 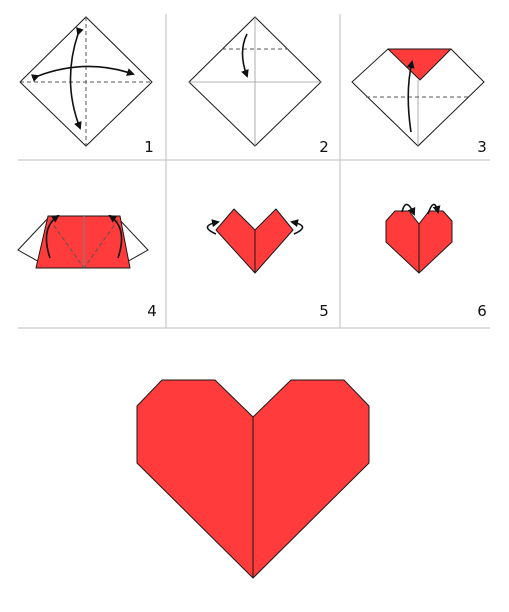 I want to click on step-6-right-corner-arrow, so click(x=434, y=209).